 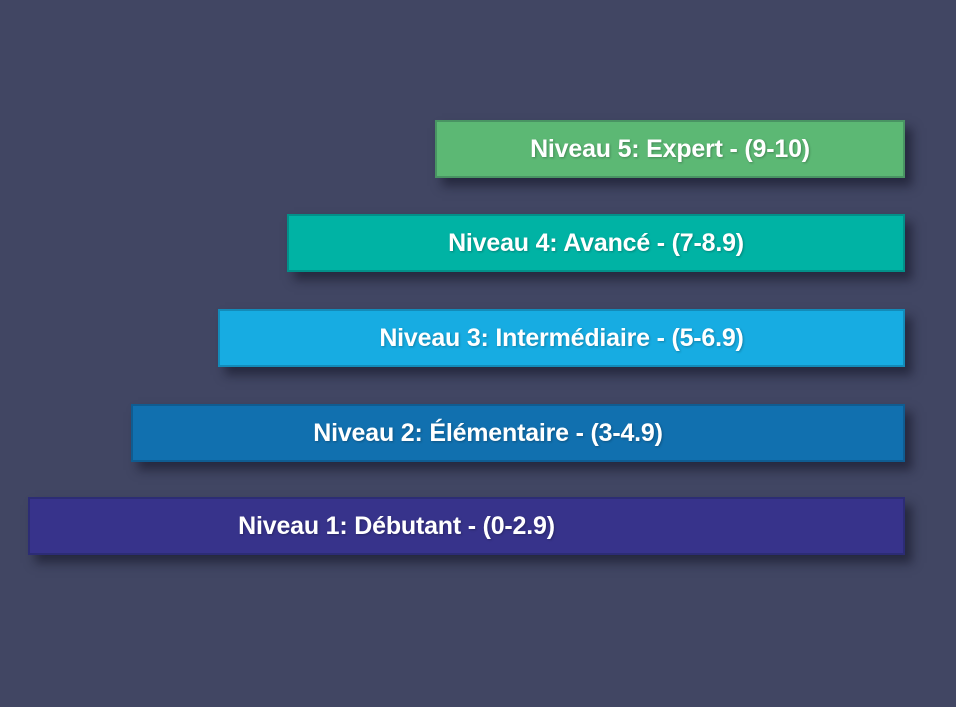 I want to click on level-bar-niveau-4: Niveau 4: Avancé - (7-8.9), so click(x=596, y=243).